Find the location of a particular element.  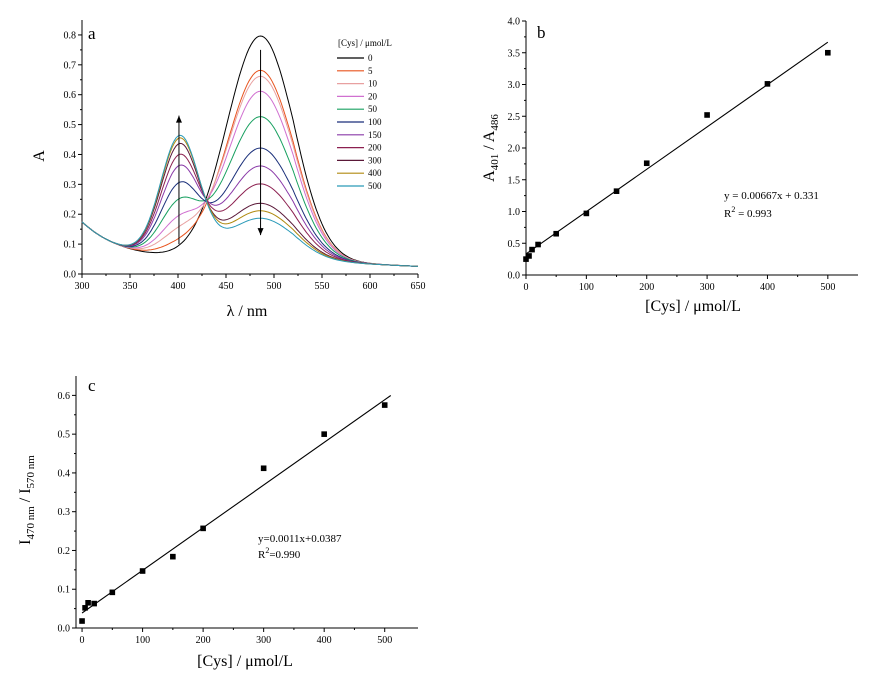

panel-b-y-tick-label: 2.5 is located at coordinates (514, 117).